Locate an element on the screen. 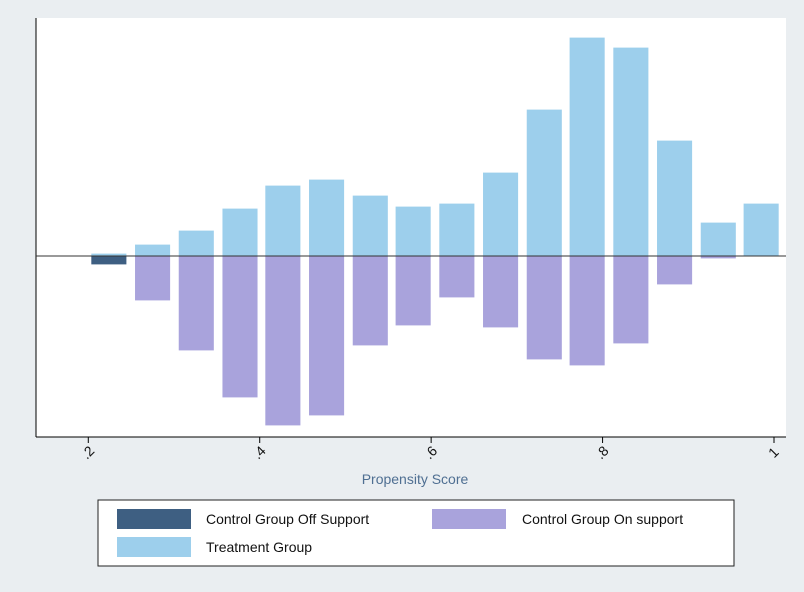 This screenshot has width=804, height=592. legend-label: Control Group On support is located at coordinates (602, 519).